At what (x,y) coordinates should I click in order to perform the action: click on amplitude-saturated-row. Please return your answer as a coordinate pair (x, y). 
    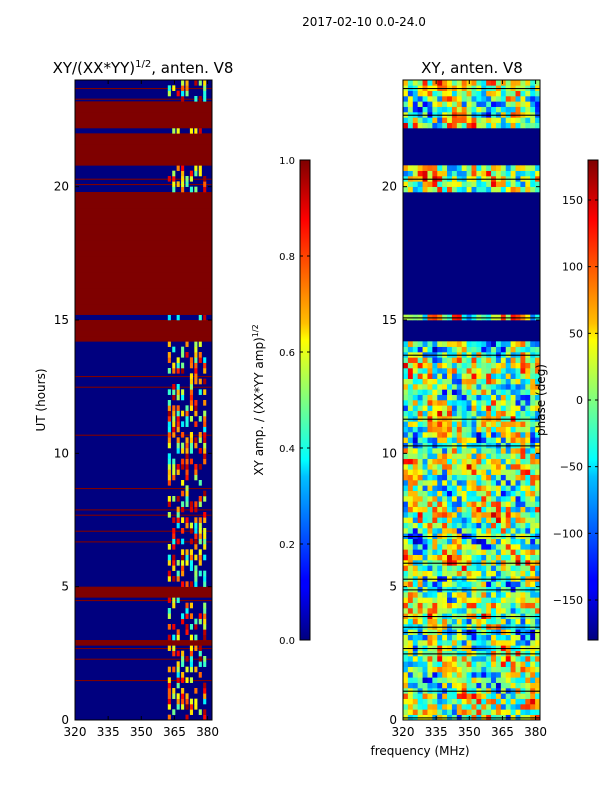
    Looking at the image, I should click on (143, 115).